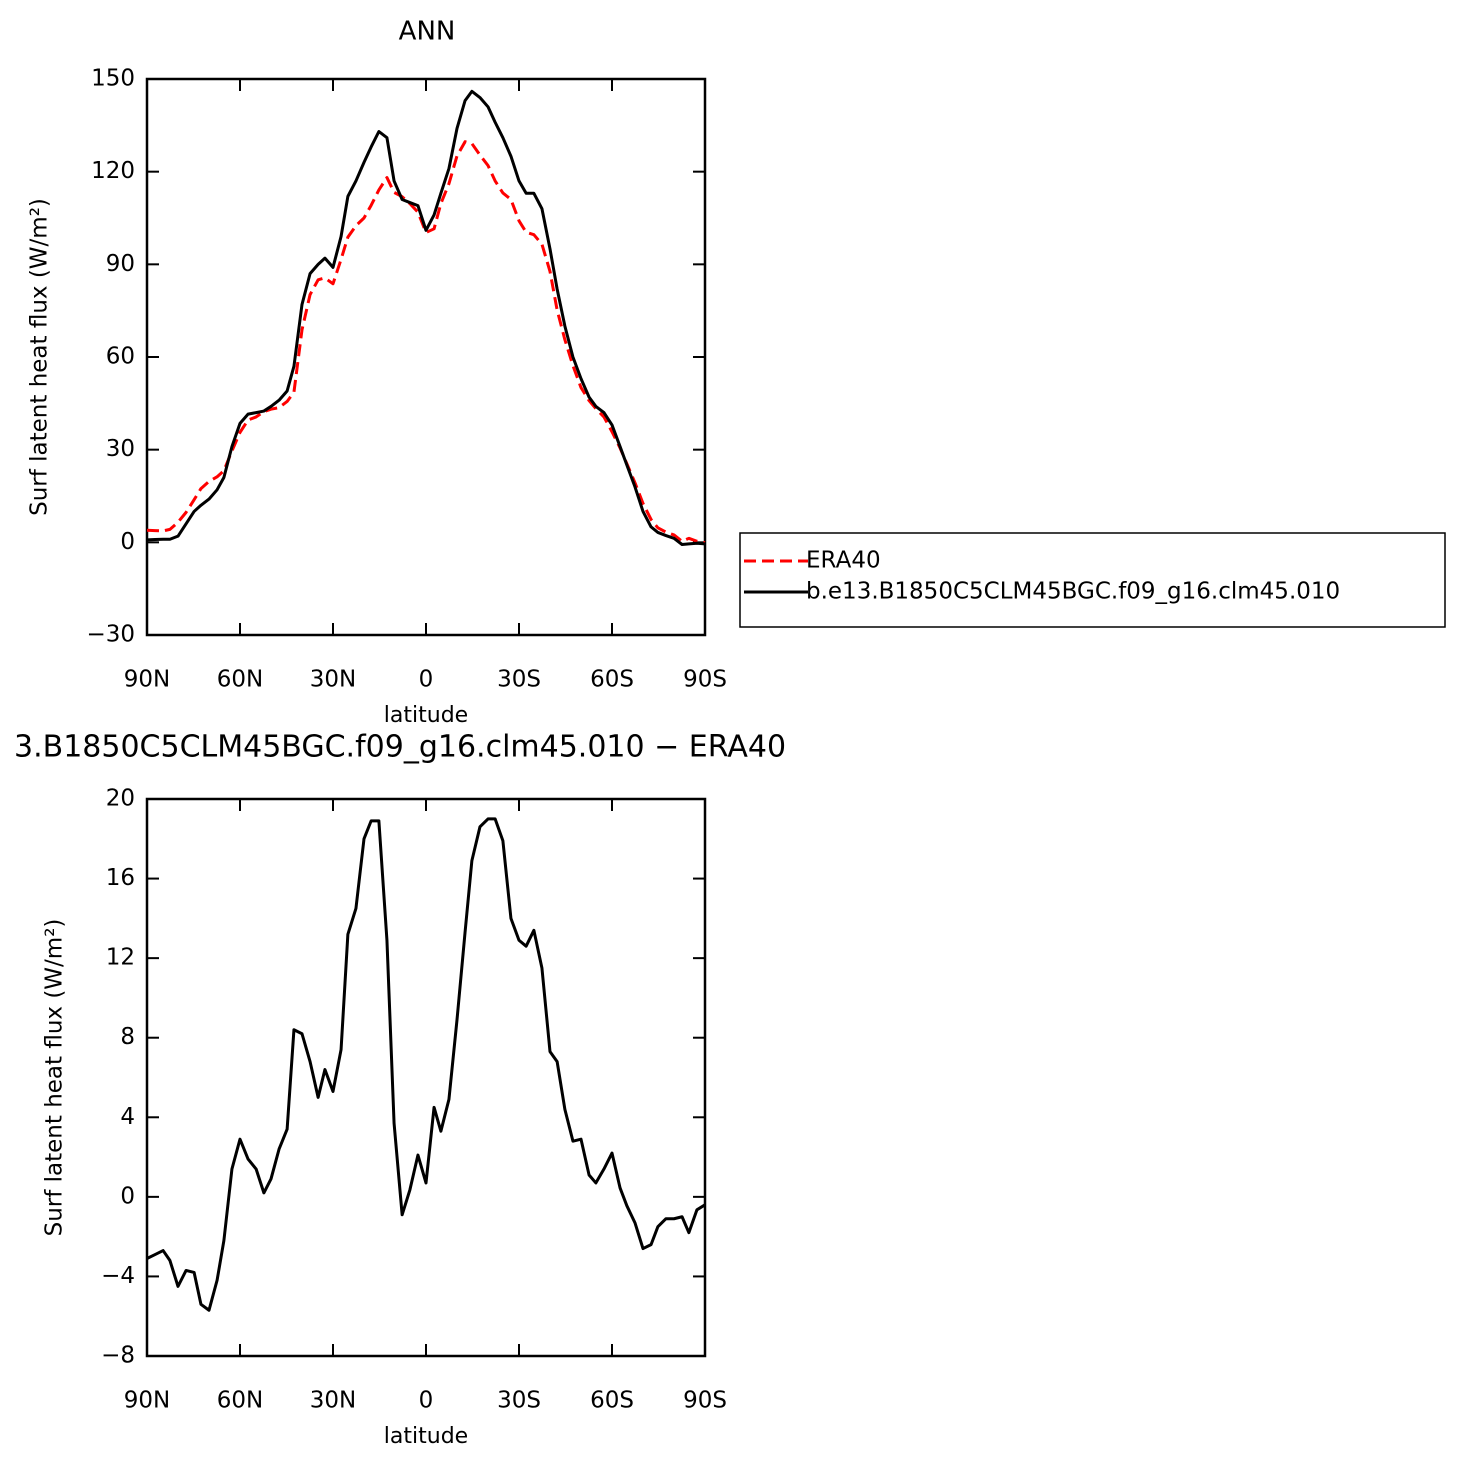 The image size is (1466, 1463). I want to click on y-tick-label: 16, so click(120, 878).